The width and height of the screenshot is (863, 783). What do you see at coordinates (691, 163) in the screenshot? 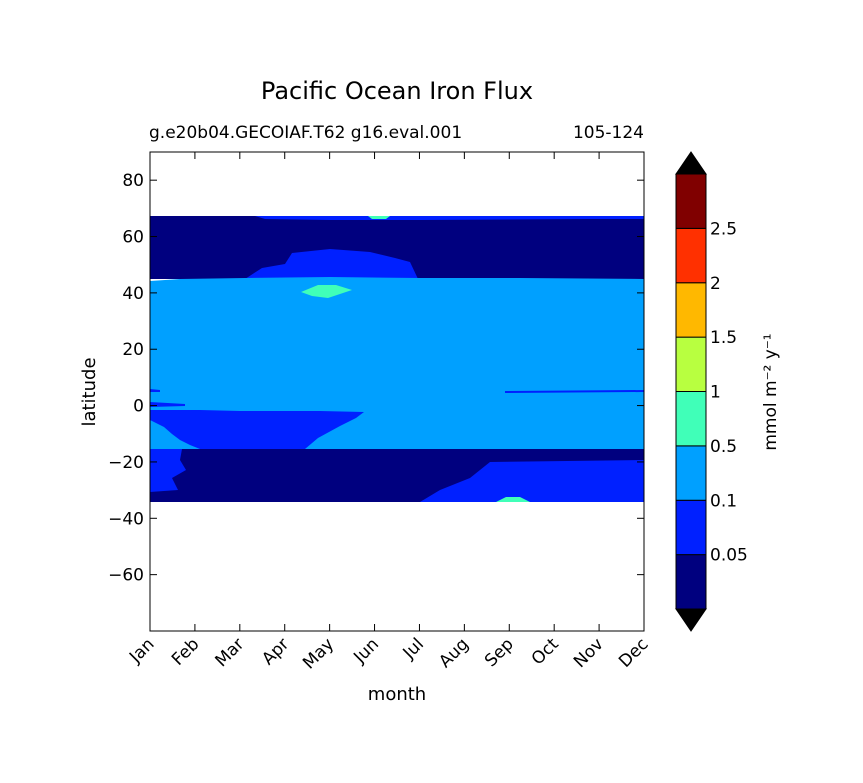
I see `colorbar-extend-top` at bounding box center [691, 163].